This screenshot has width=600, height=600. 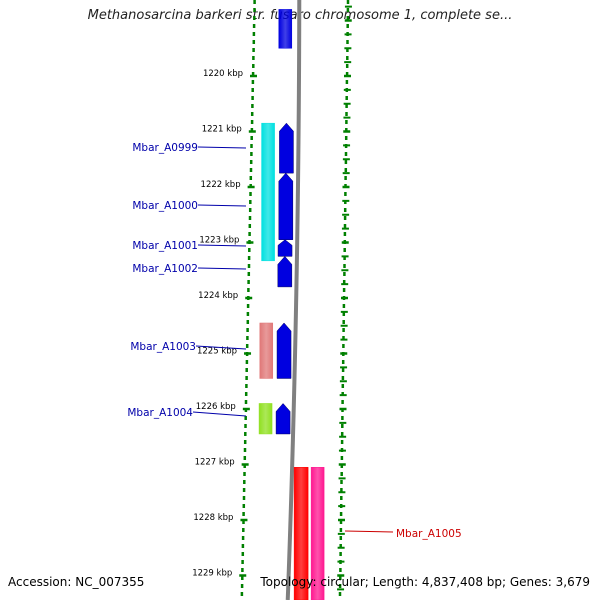 What do you see at coordinates (163, 347) in the screenshot?
I see `gene-label: Mbar_A1003` at bounding box center [163, 347].